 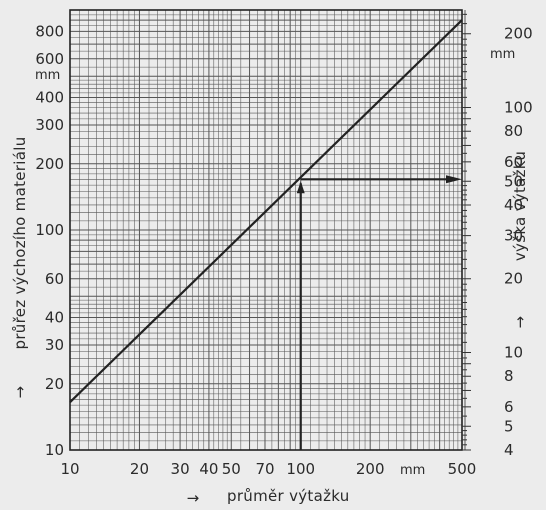 What do you see at coordinates (49, 59) in the screenshot?
I see `y-left-tick-label: 600` at bounding box center [49, 59].